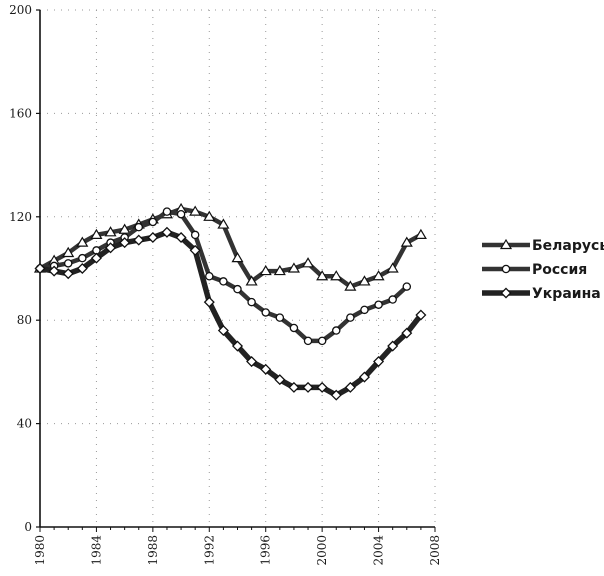  What do you see at coordinates (266, 550) in the screenshot?
I see `x-tick-label: 1996` at bounding box center [266, 550].